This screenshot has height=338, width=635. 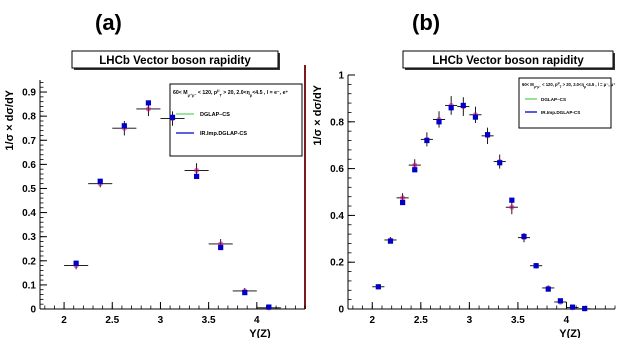 I want to click on y-tick-label: 1, so click(x=341, y=76).